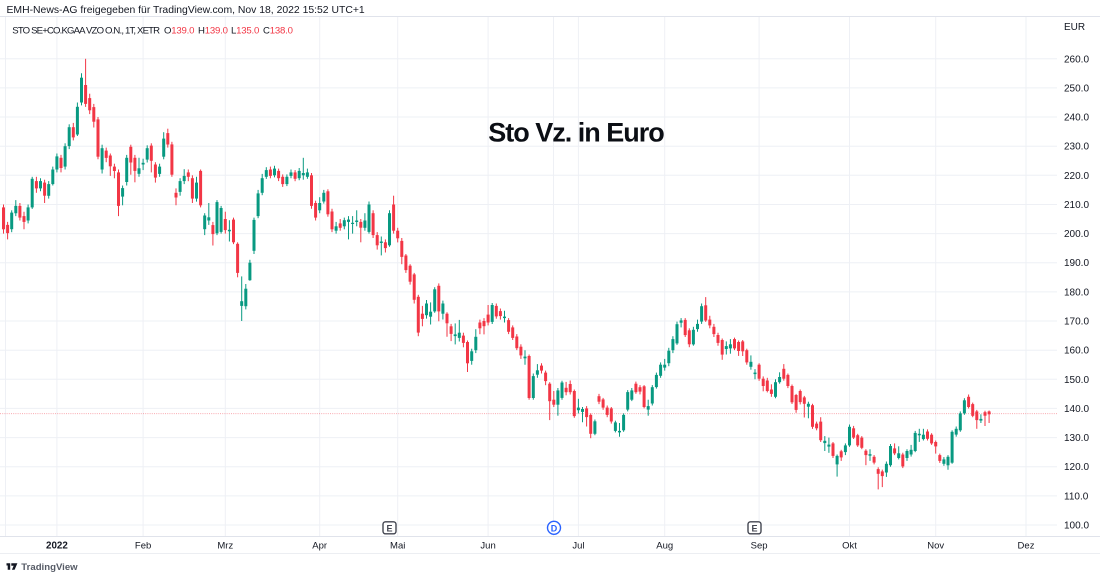  Describe the element at coordinates (1076, 118) in the screenshot. I see `svg-text: 240.0` at that location.